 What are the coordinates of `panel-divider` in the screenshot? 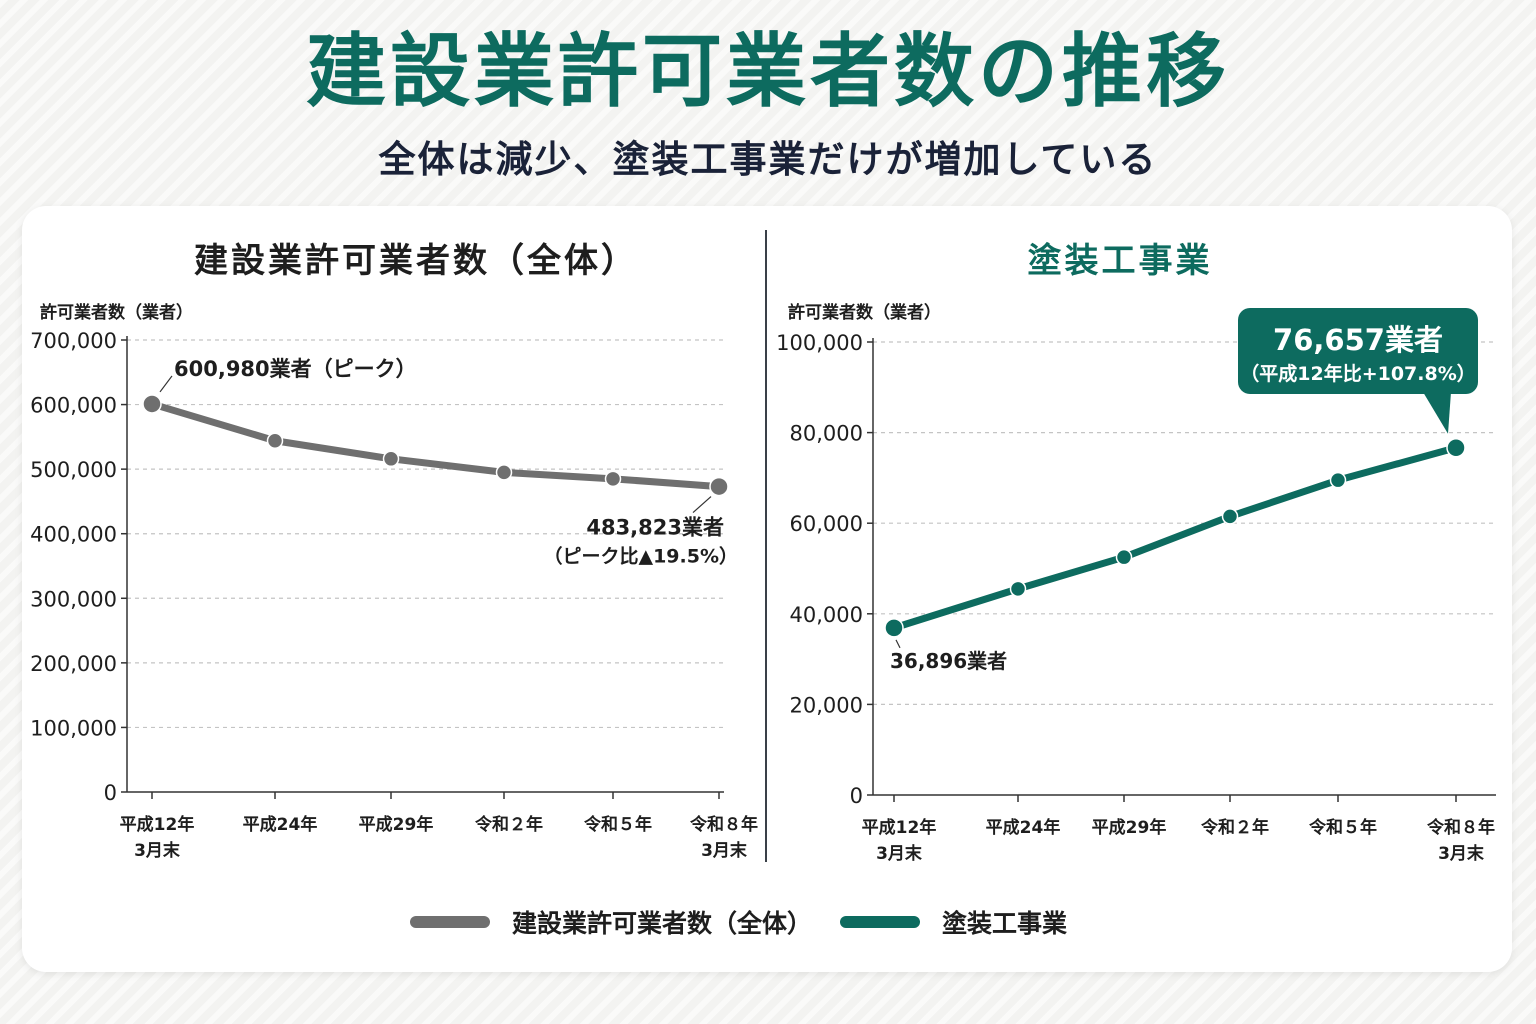 It's located at (766, 546).